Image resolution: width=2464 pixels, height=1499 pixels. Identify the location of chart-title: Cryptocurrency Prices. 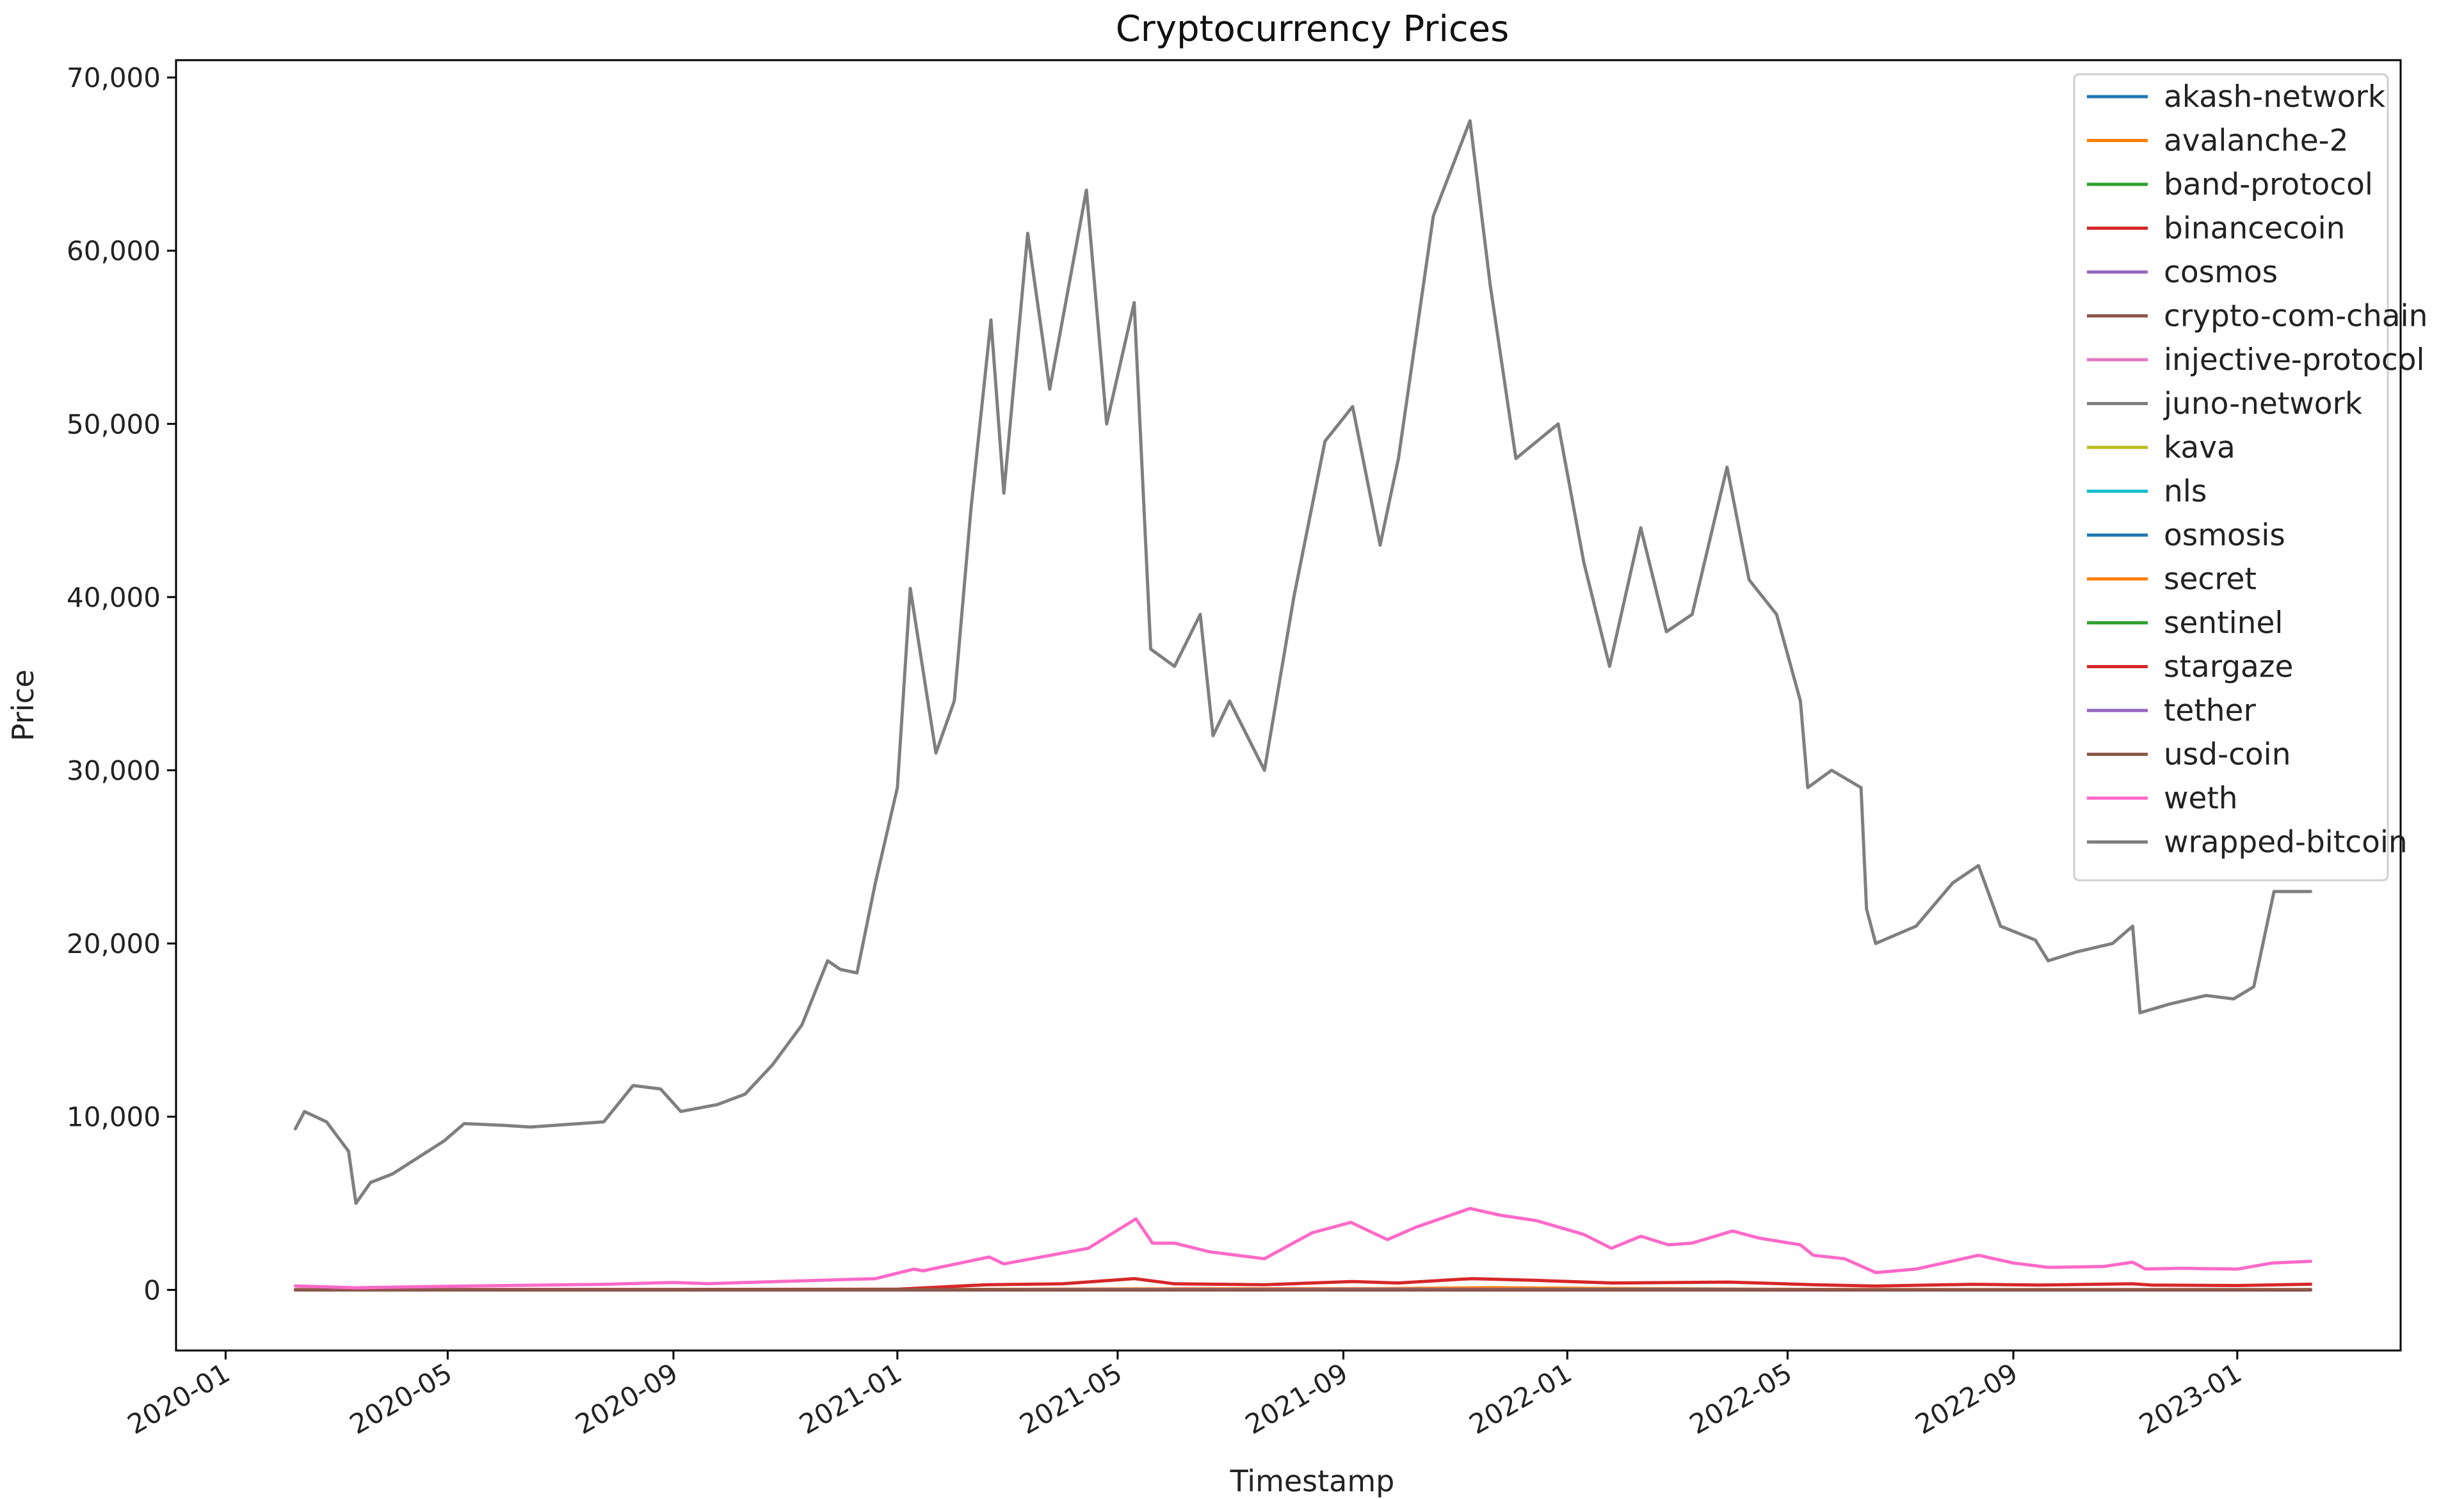
(1313, 29).